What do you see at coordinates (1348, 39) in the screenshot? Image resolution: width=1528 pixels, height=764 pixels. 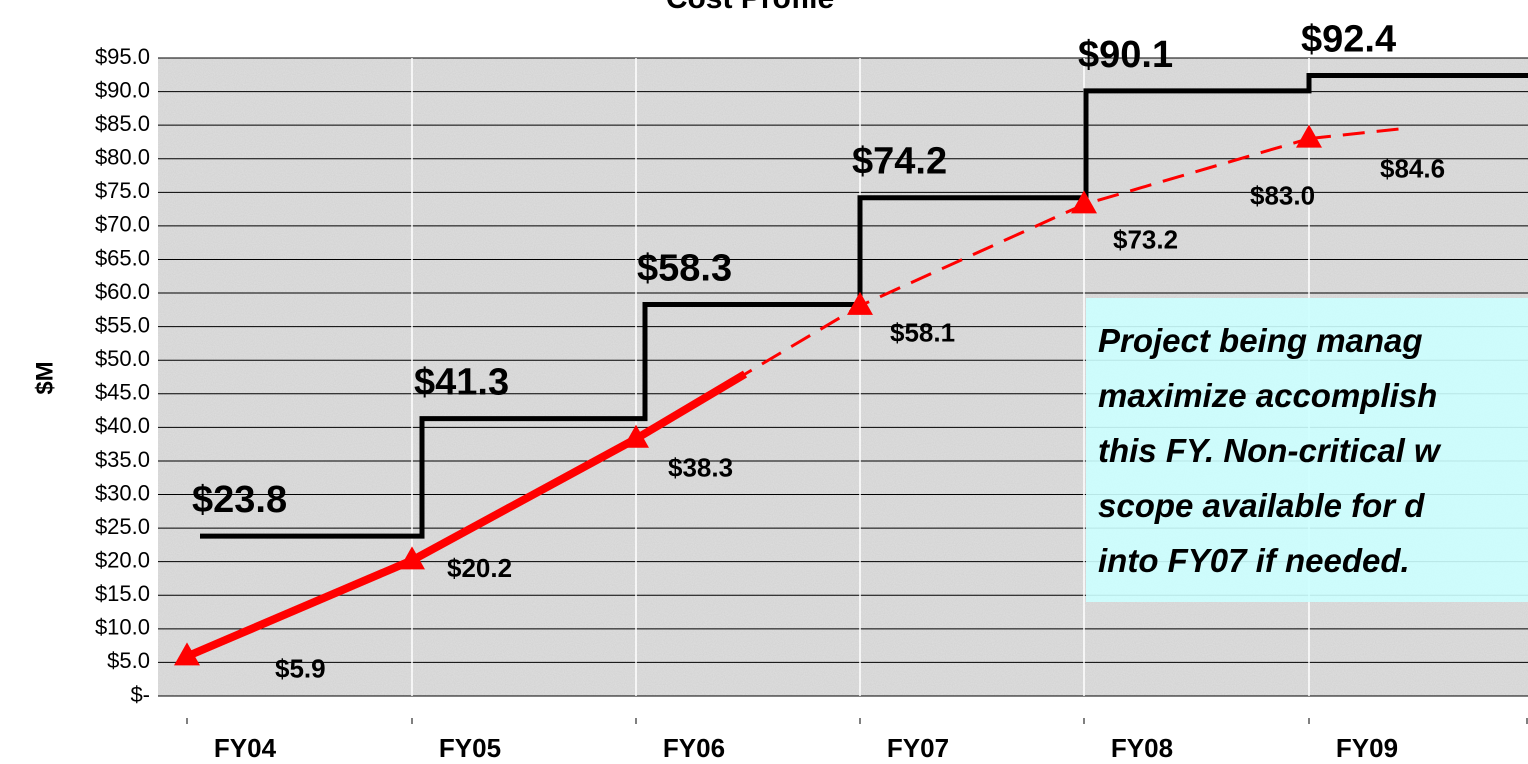 I see `budget-label: $92.4` at bounding box center [1348, 39].